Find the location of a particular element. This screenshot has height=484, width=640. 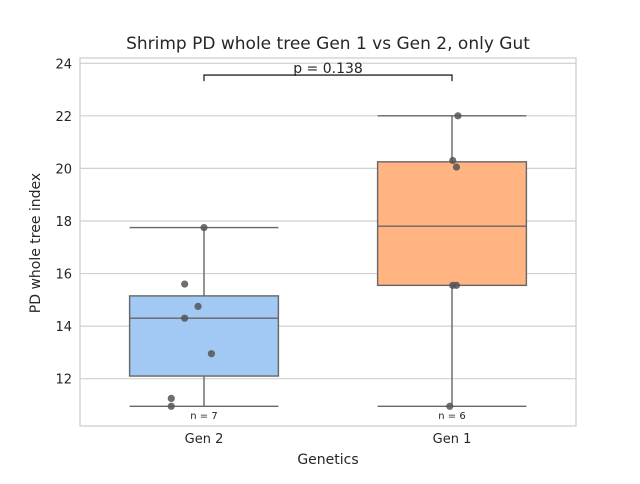

count-labels: n = 7 n = 6 is located at coordinates (327, 416).